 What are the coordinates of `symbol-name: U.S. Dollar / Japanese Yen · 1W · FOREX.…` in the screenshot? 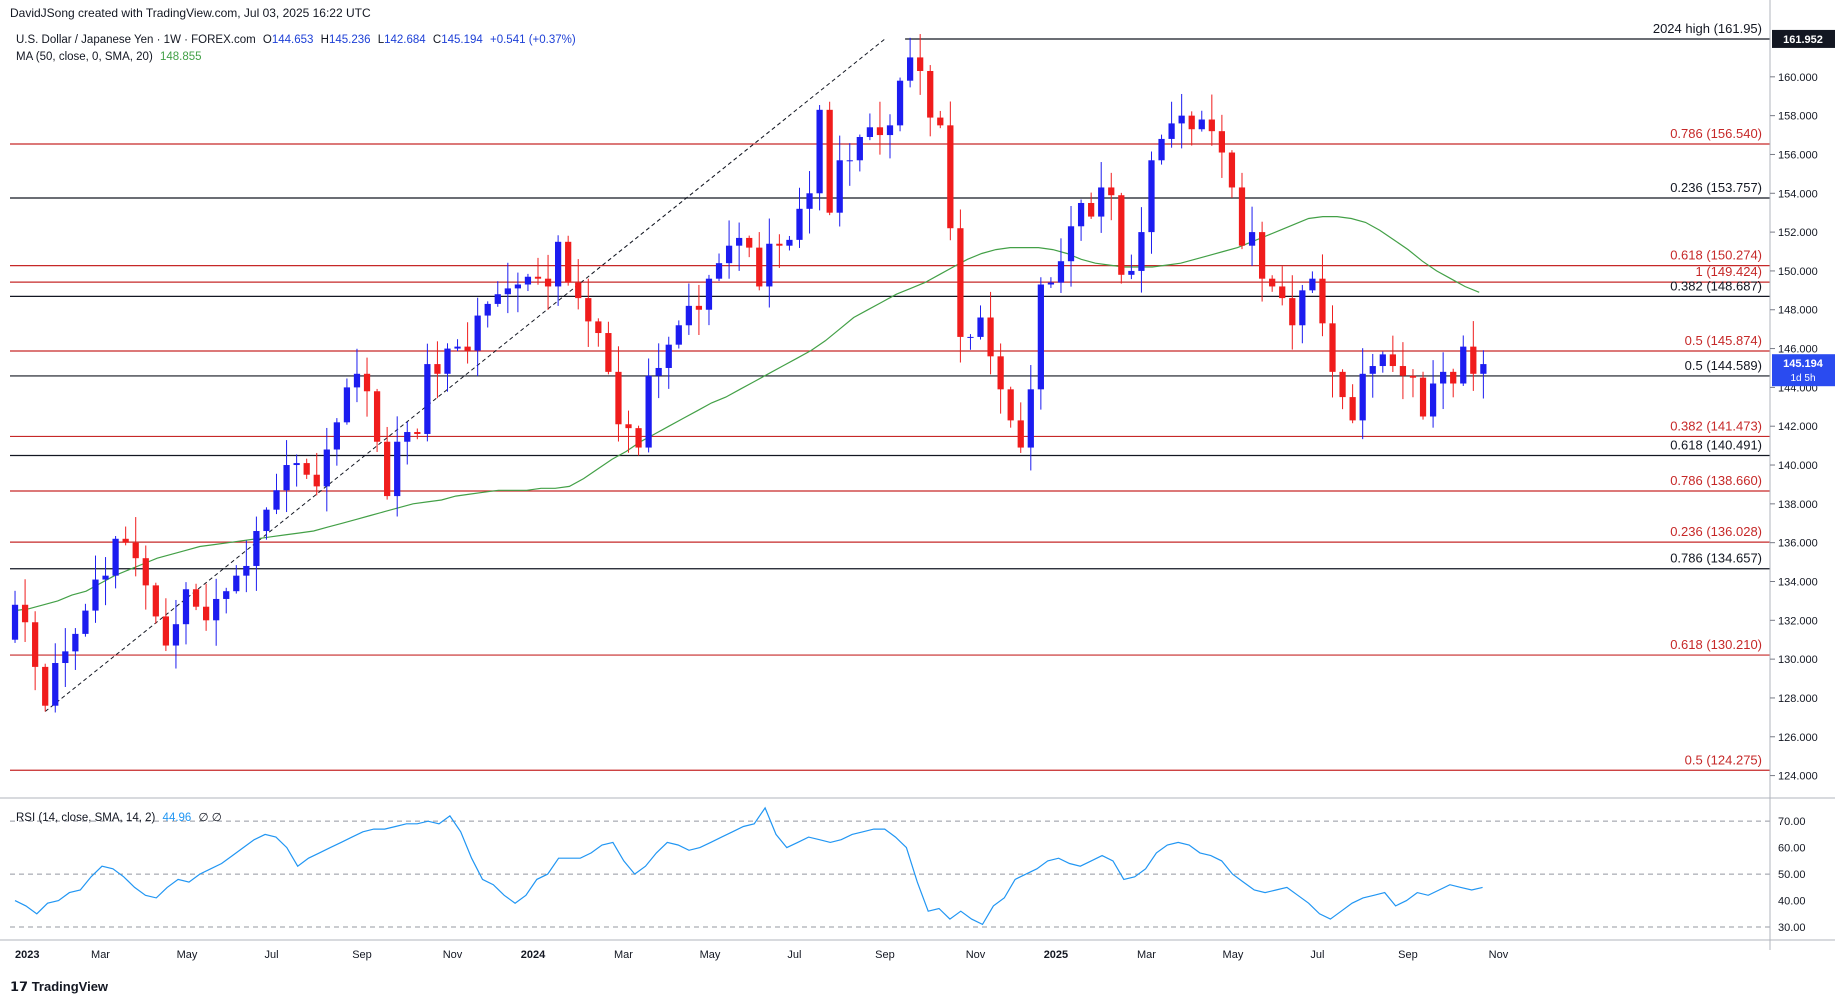 It's located at (136, 40).